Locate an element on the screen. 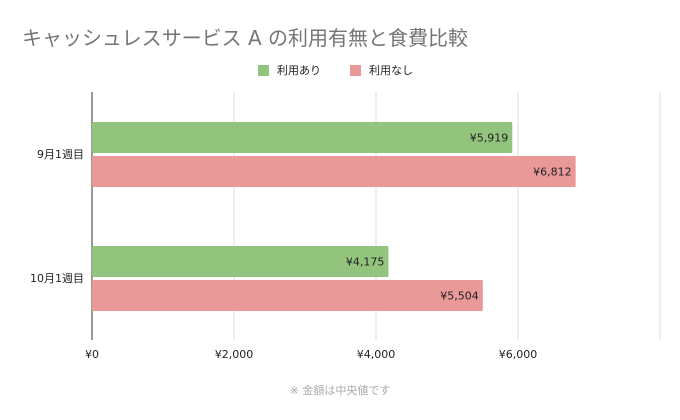 This screenshot has width=680, height=420. x-tick-label: ¥2,000 is located at coordinates (234, 354).